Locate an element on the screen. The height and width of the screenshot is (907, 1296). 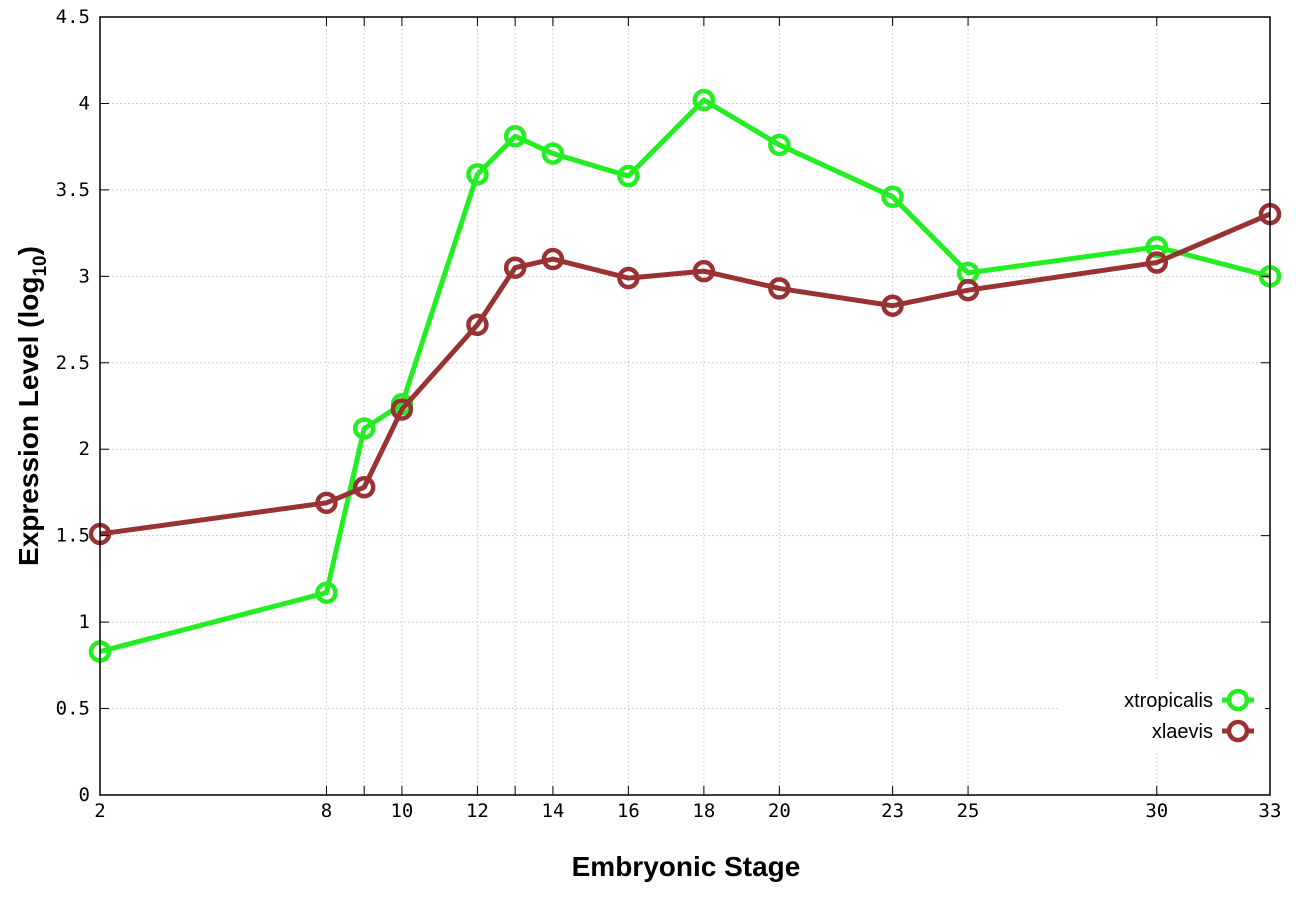
y-tick-label-3.5: 3.5 is located at coordinates (73, 190).